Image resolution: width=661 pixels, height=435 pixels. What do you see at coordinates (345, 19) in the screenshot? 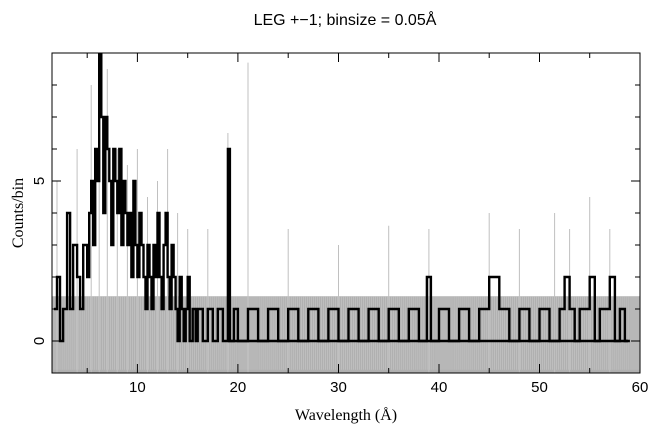
I see `chart-title: LEG +−1; binsize = 0.05Å` at bounding box center [345, 19].